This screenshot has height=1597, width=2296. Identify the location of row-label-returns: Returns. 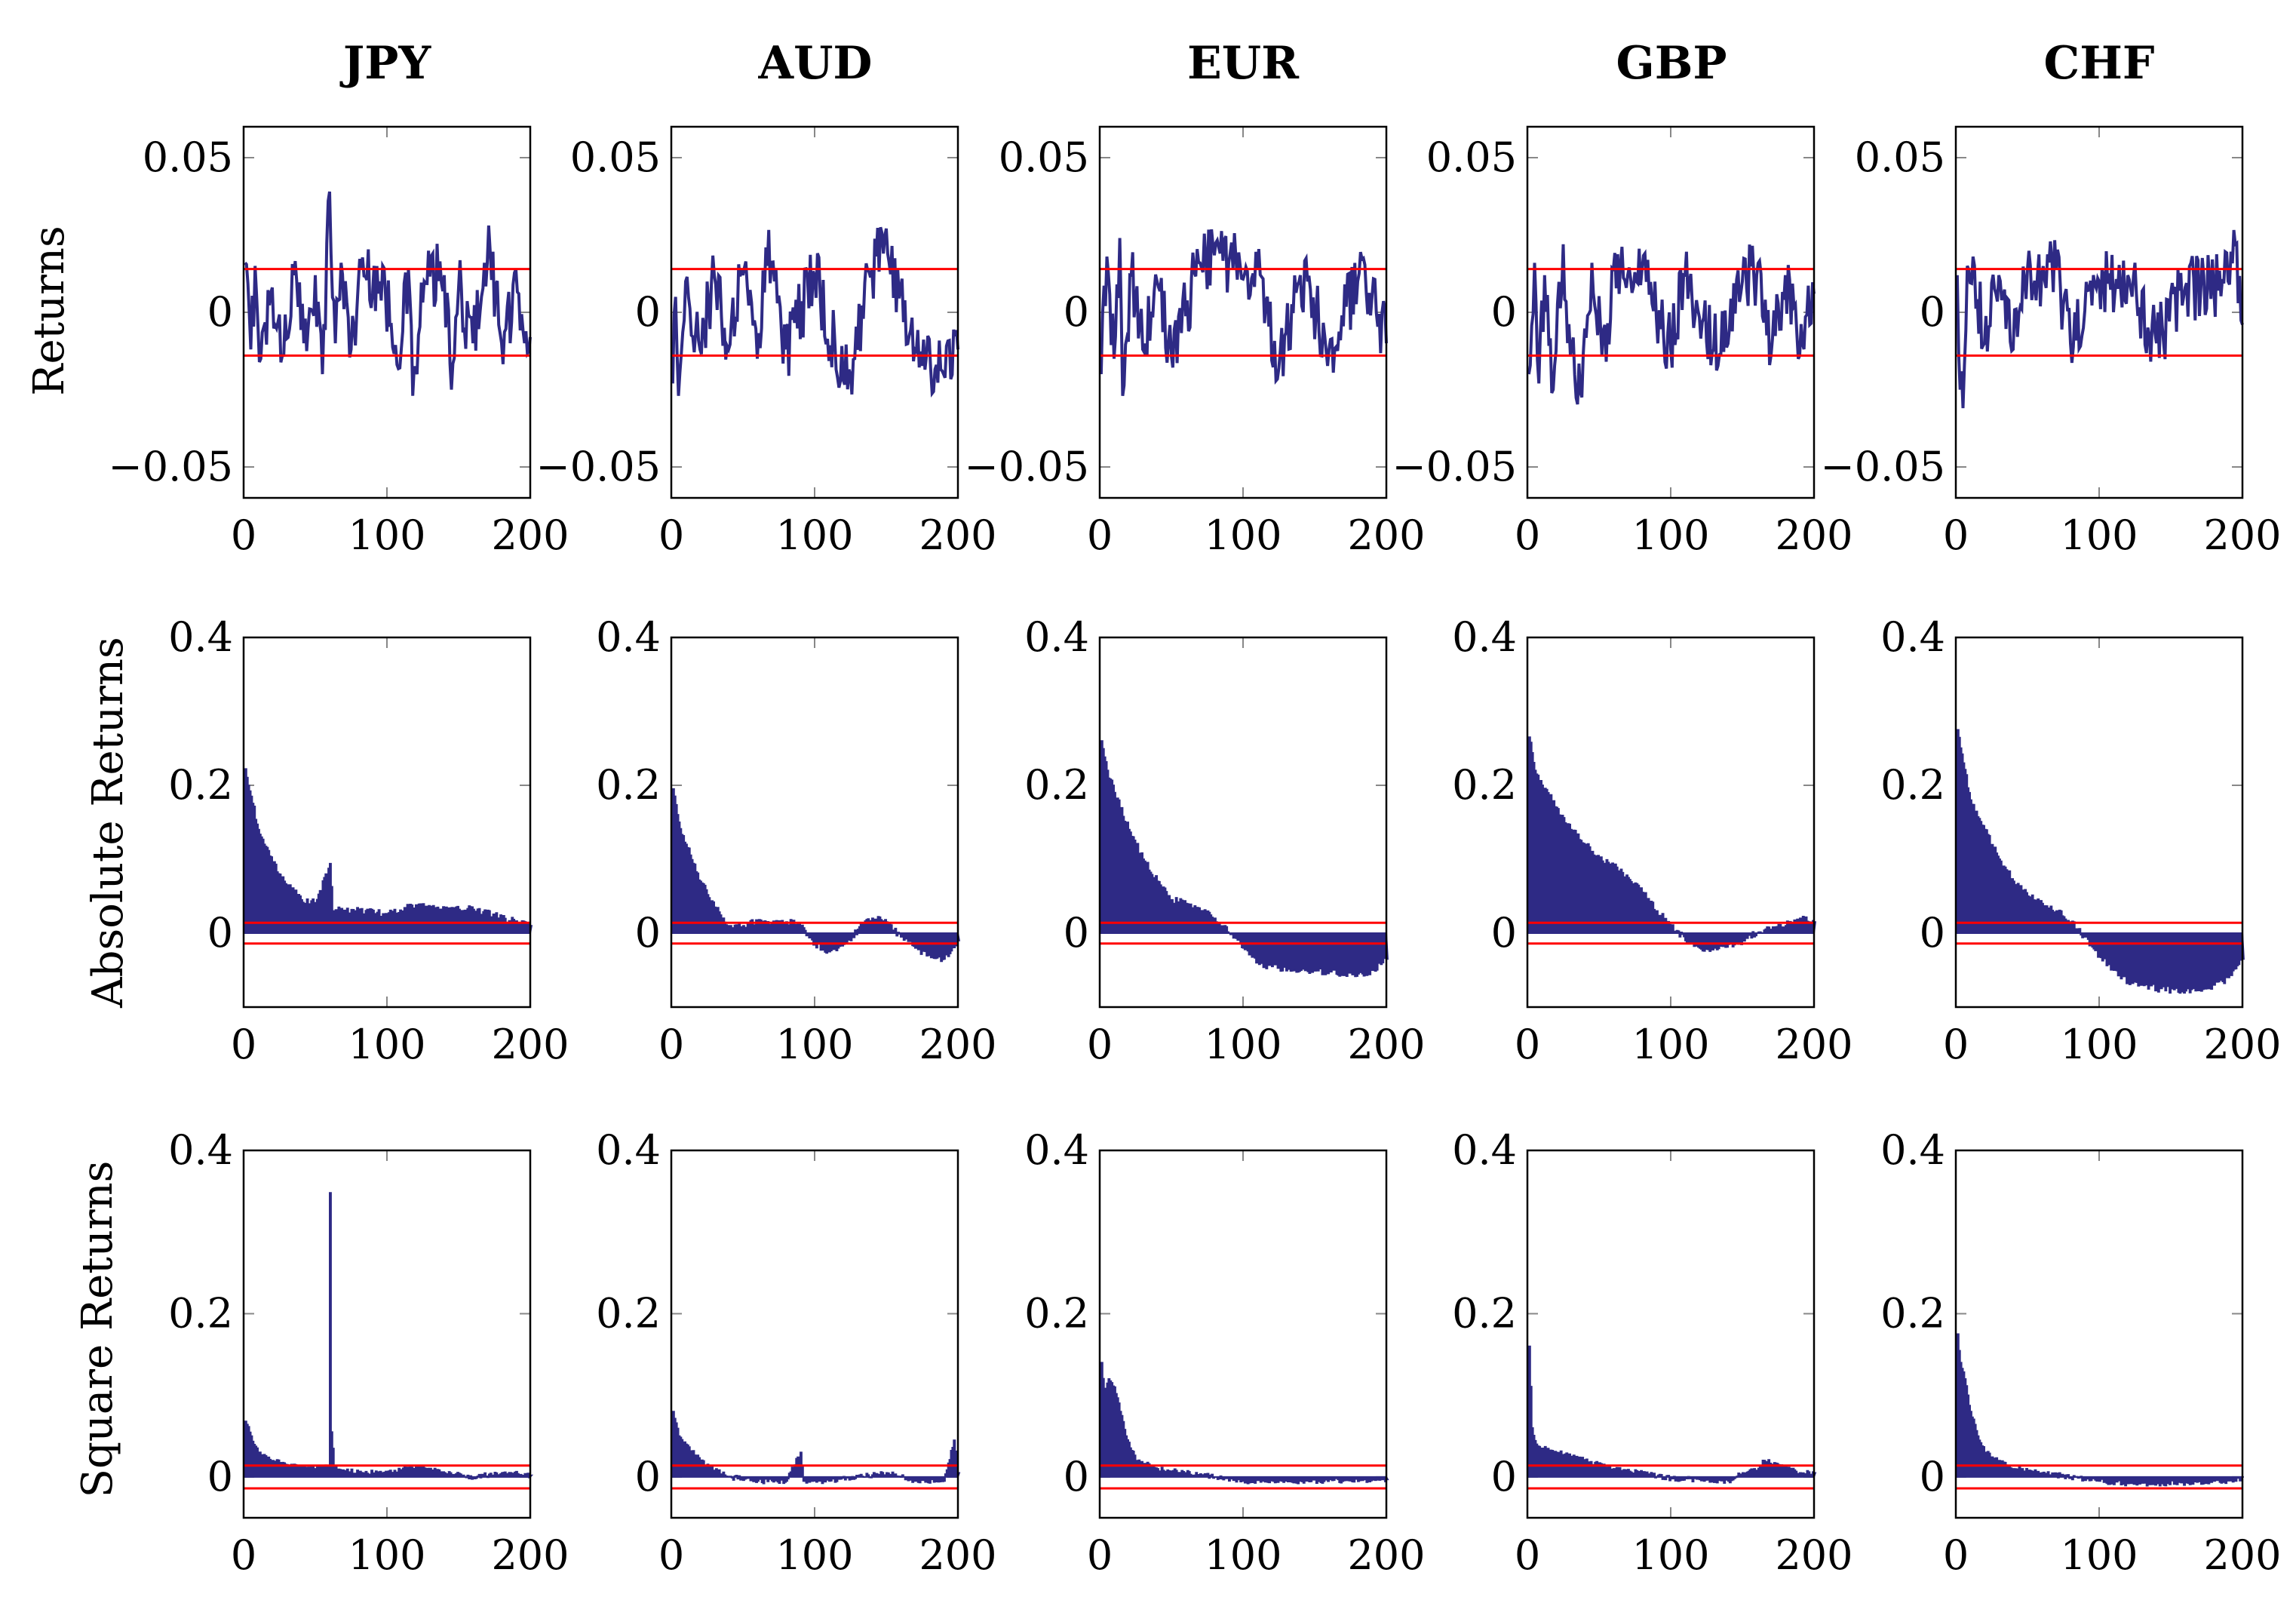
(50, 310).